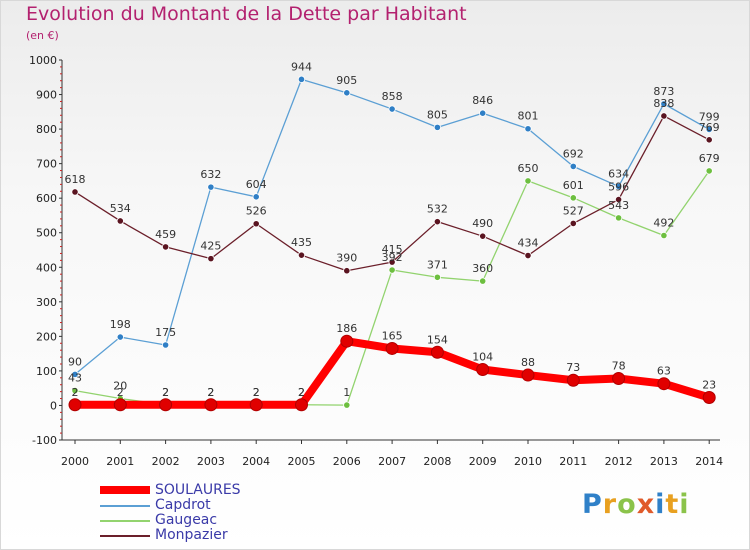 This screenshot has width=750, height=550. I want to click on y-tick-label: 900, so click(46, 95).